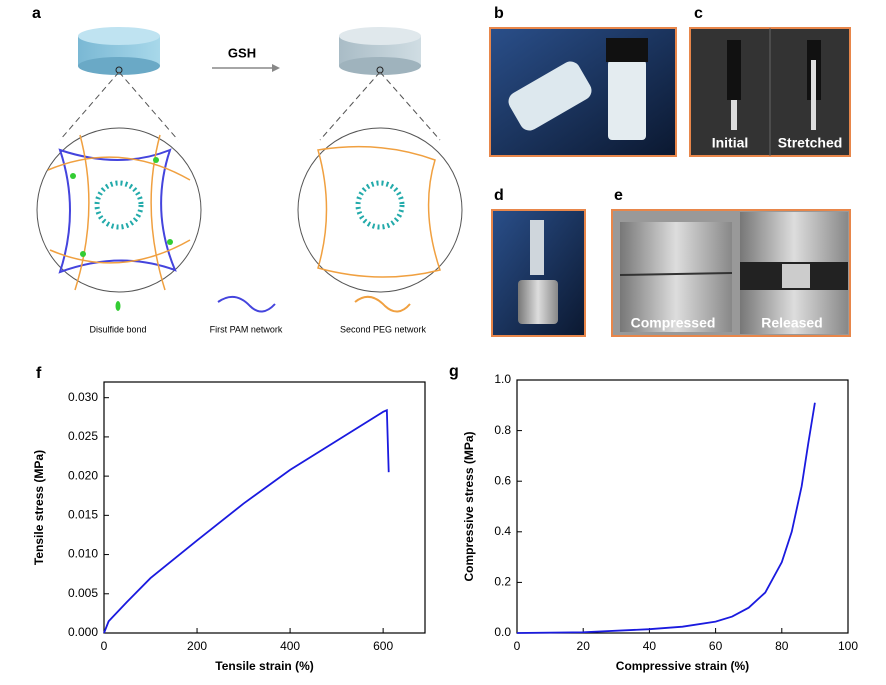  I want to click on y-tick-label: 0.6, so click(502, 480).